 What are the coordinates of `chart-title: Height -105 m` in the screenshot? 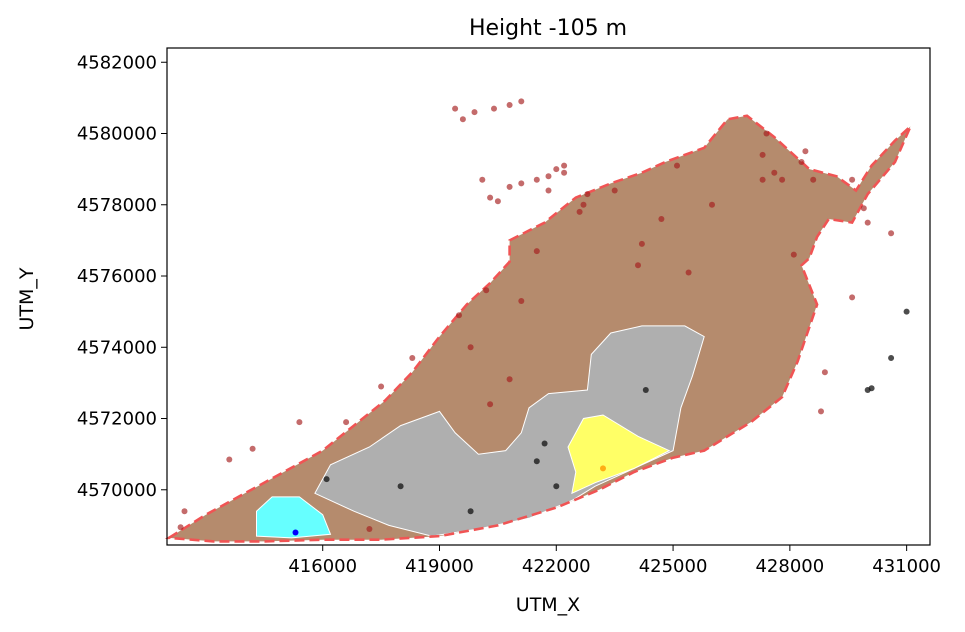 It's located at (548, 28).